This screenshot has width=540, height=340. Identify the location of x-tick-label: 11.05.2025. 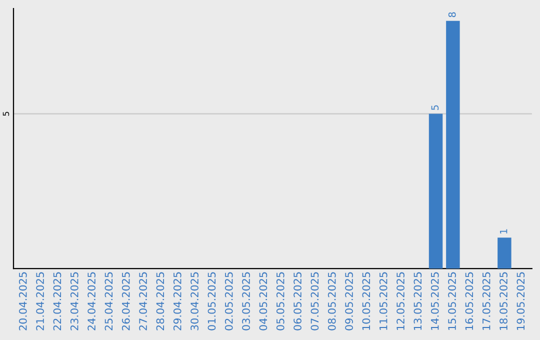
(383, 301).